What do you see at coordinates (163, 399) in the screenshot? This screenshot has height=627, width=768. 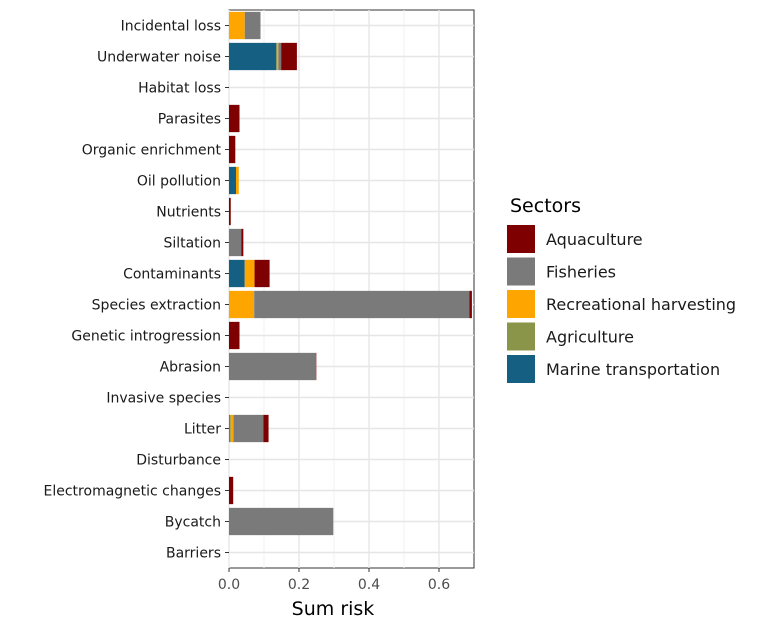 I see `category-label: Invasive species` at bounding box center [163, 399].